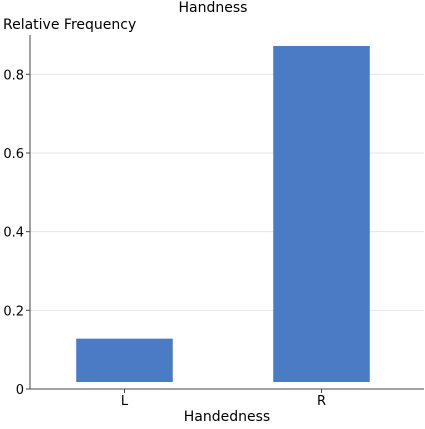 This screenshot has width=425, height=429. I want to click on chart-title: Handness, so click(213, 8).